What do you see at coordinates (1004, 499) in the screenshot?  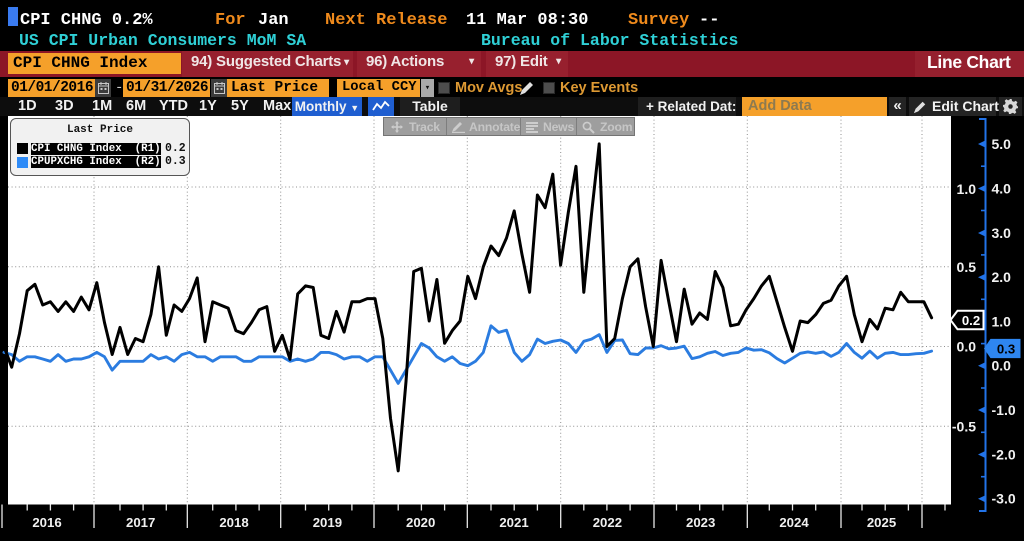 I see `svg-text: -3.0` at bounding box center [1004, 499].